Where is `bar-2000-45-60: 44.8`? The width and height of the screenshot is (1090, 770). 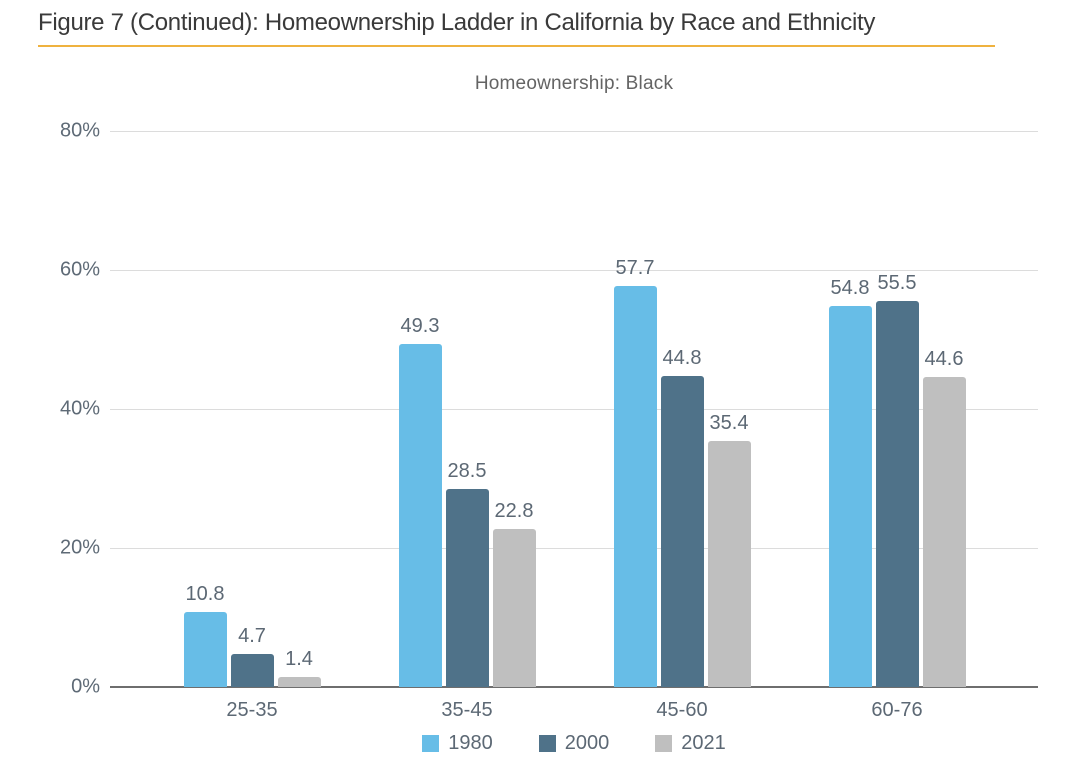
bar-2000-45-60: 44.8 is located at coordinates (682, 517).